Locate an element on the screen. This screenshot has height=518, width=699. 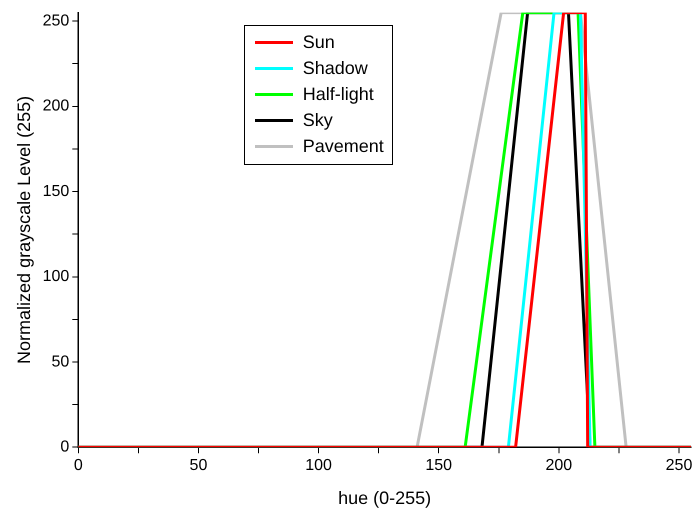
x-tick-label: 200 is located at coordinates (558, 465).